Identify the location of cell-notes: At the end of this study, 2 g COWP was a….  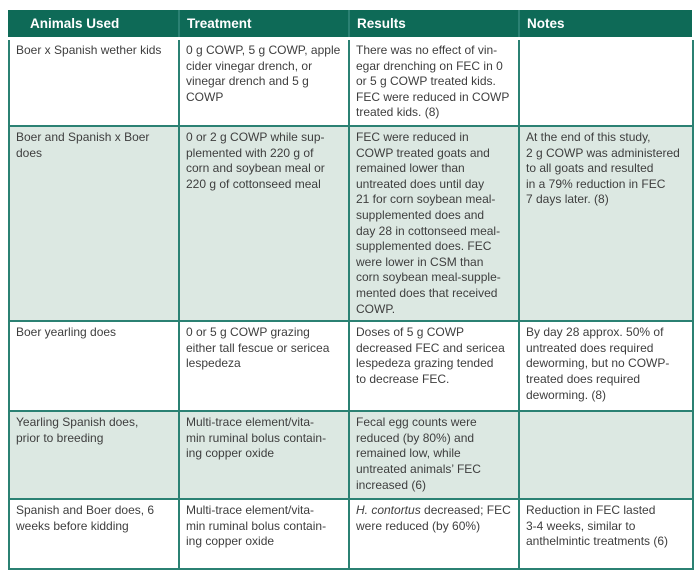
(606, 223).